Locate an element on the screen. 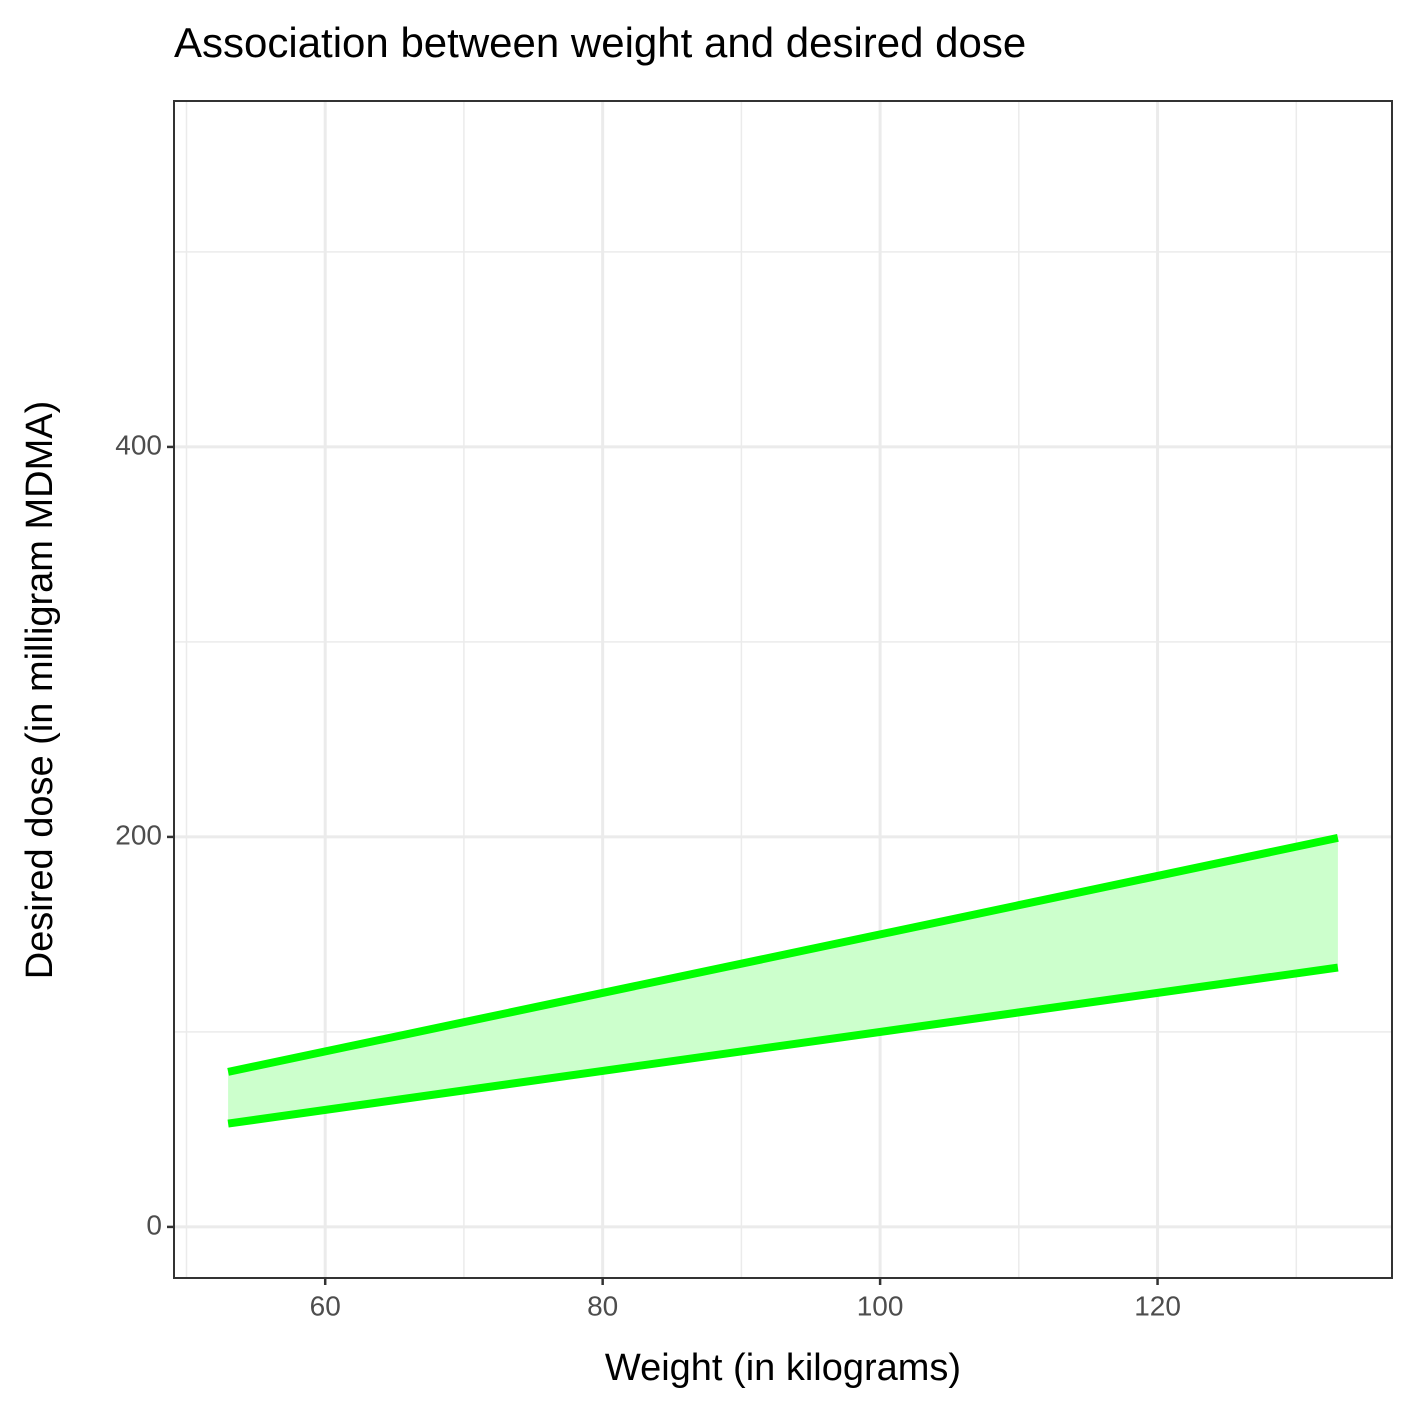 The height and width of the screenshot is (1417, 1417). x-tick-label: 80 is located at coordinates (602, 1305).